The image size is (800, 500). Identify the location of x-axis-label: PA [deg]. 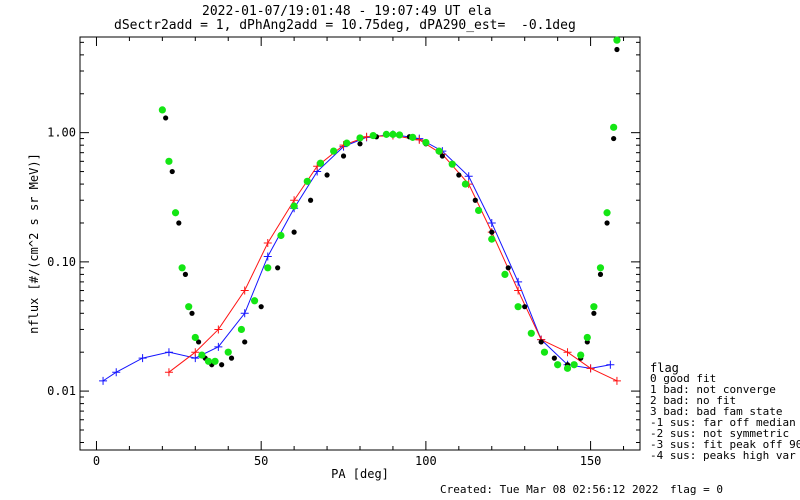
(360, 474).